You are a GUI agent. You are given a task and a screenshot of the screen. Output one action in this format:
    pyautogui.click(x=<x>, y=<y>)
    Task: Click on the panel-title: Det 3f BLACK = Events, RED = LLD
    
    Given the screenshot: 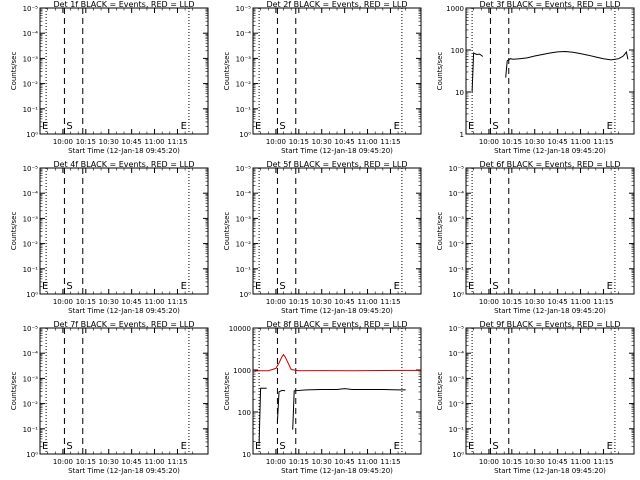 What is the action you would take?
    pyautogui.click(x=549, y=4)
    